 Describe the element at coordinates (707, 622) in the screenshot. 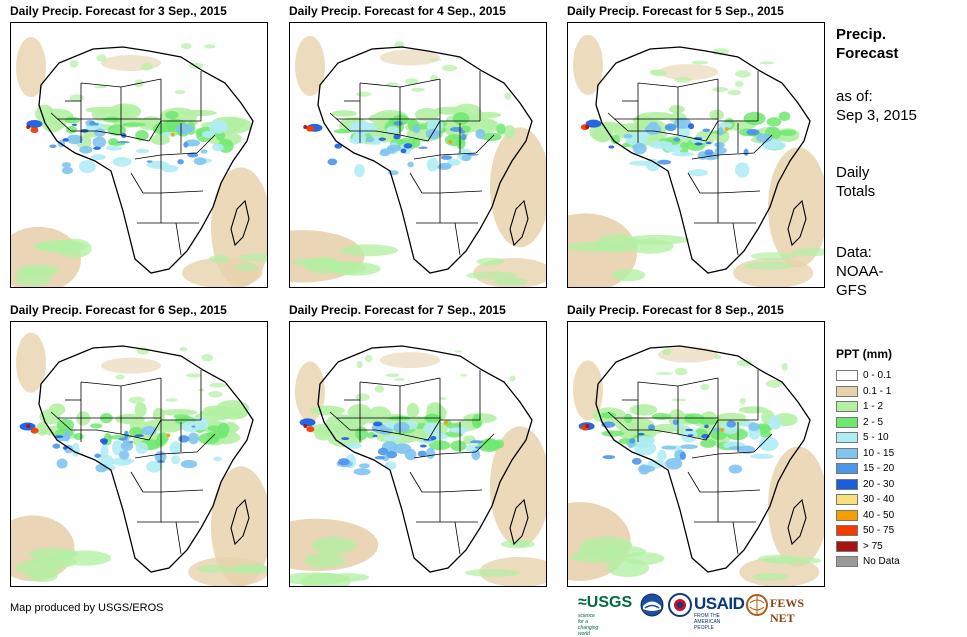

I see `usaid-tagline: FROM THE AMERICAN PEOPLE` at that location.